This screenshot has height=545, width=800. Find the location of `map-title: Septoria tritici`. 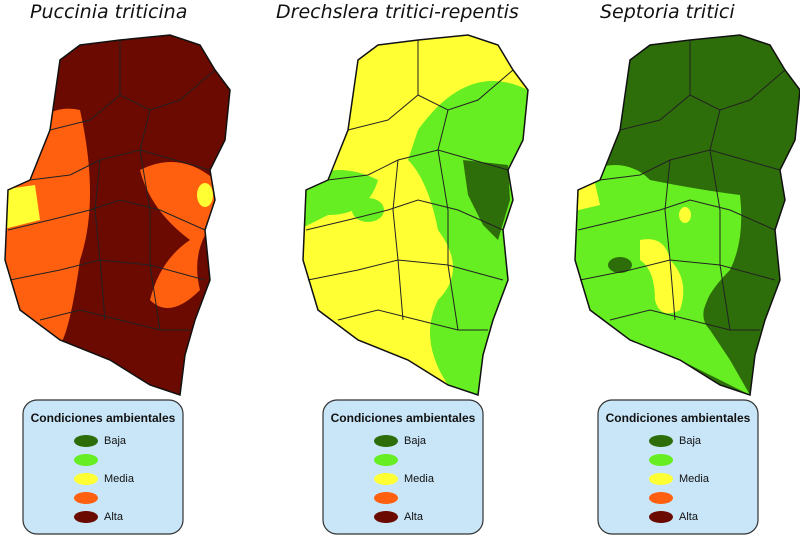

map-title: Septoria tritici is located at coordinates (667, 12).